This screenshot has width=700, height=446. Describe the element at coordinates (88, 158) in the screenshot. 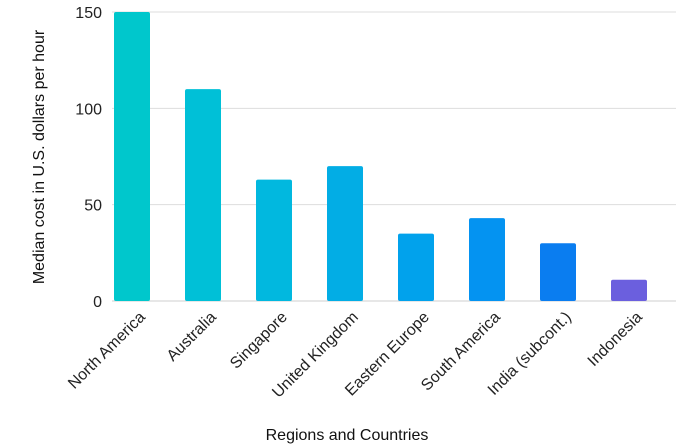

I see `y-axis-ticks: 0 50 100 150` at that location.